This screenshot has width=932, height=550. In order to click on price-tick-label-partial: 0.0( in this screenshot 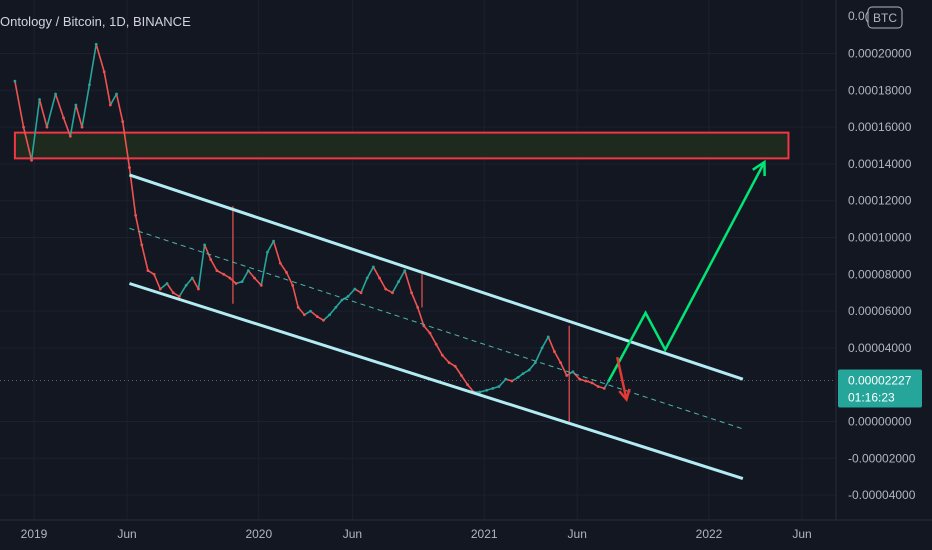, I will do `click(858, 16)`.